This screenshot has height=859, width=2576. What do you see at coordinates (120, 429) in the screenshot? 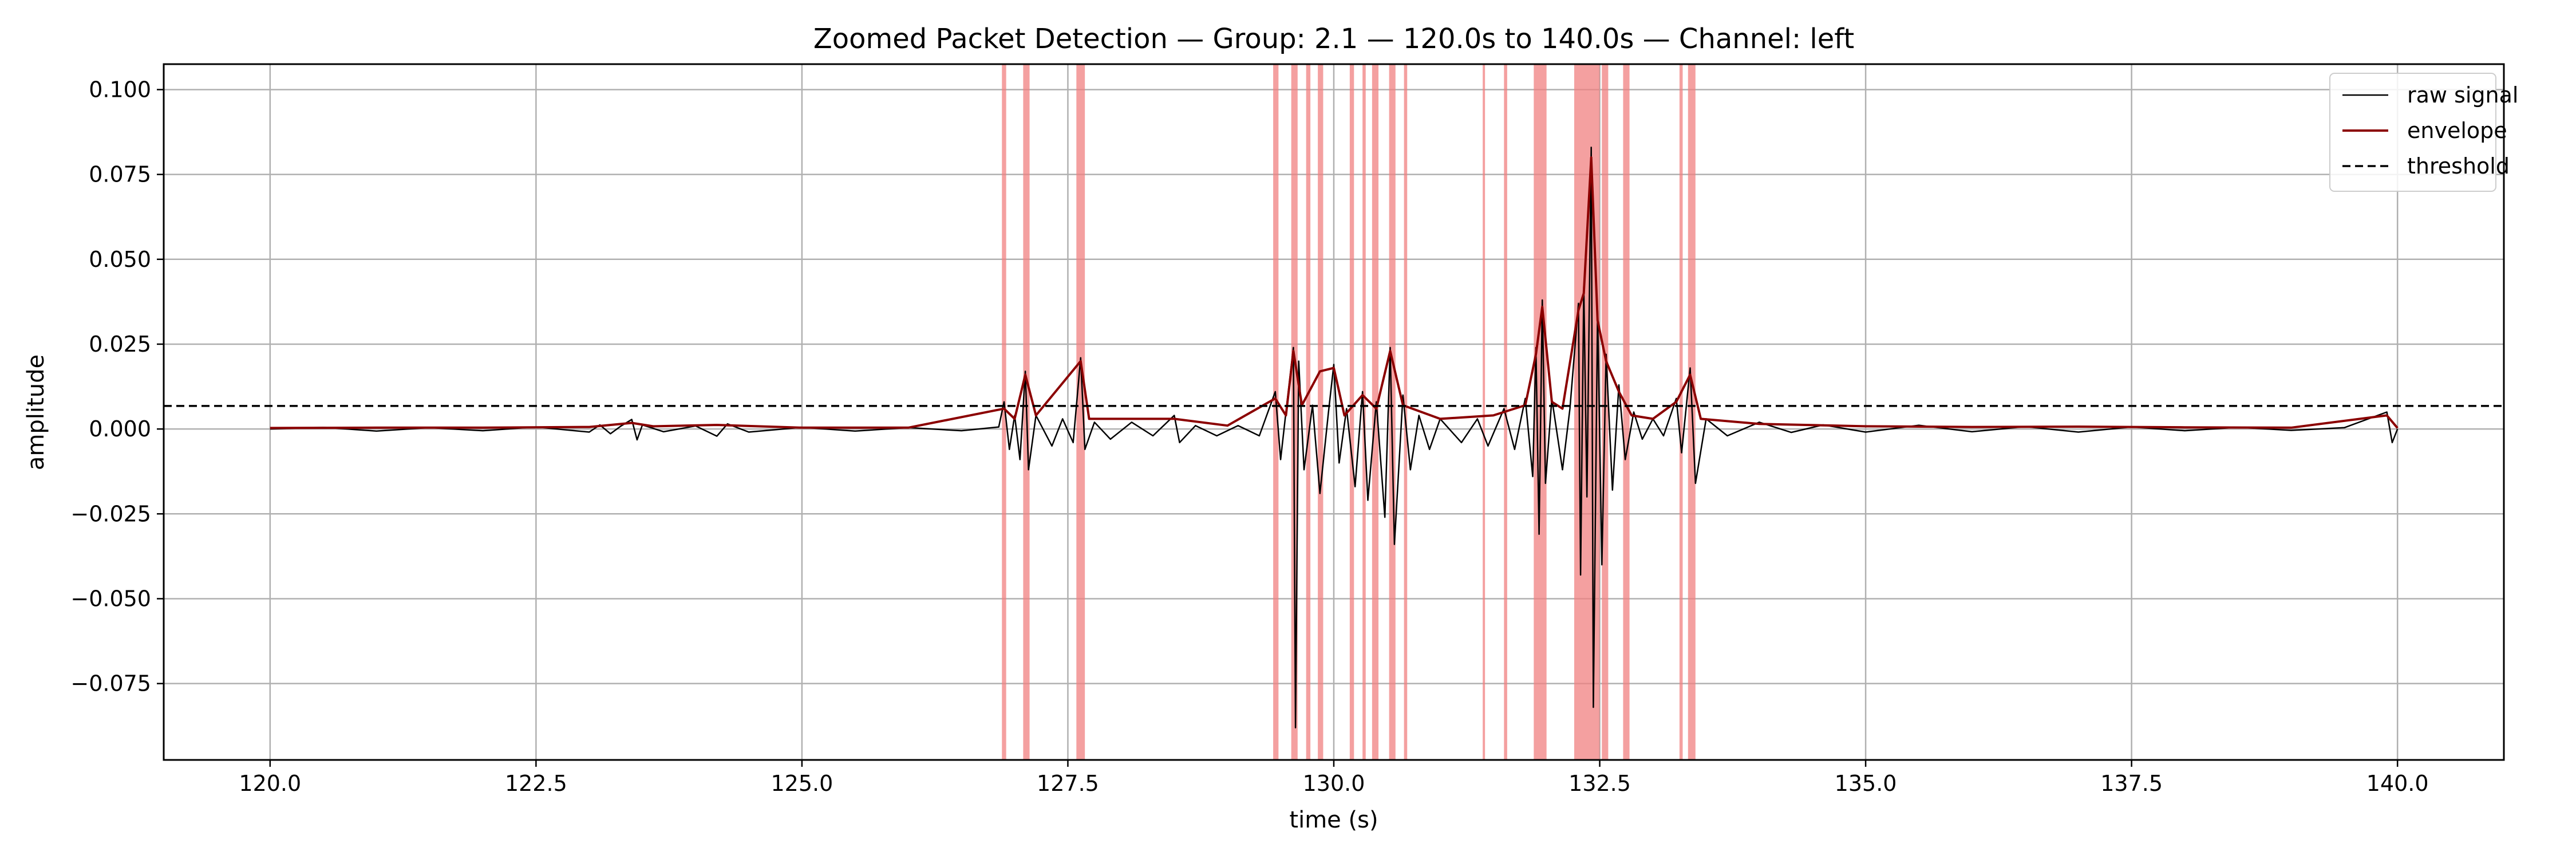
I see `y-tick-label: 0.000` at bounding box center [120, 429].